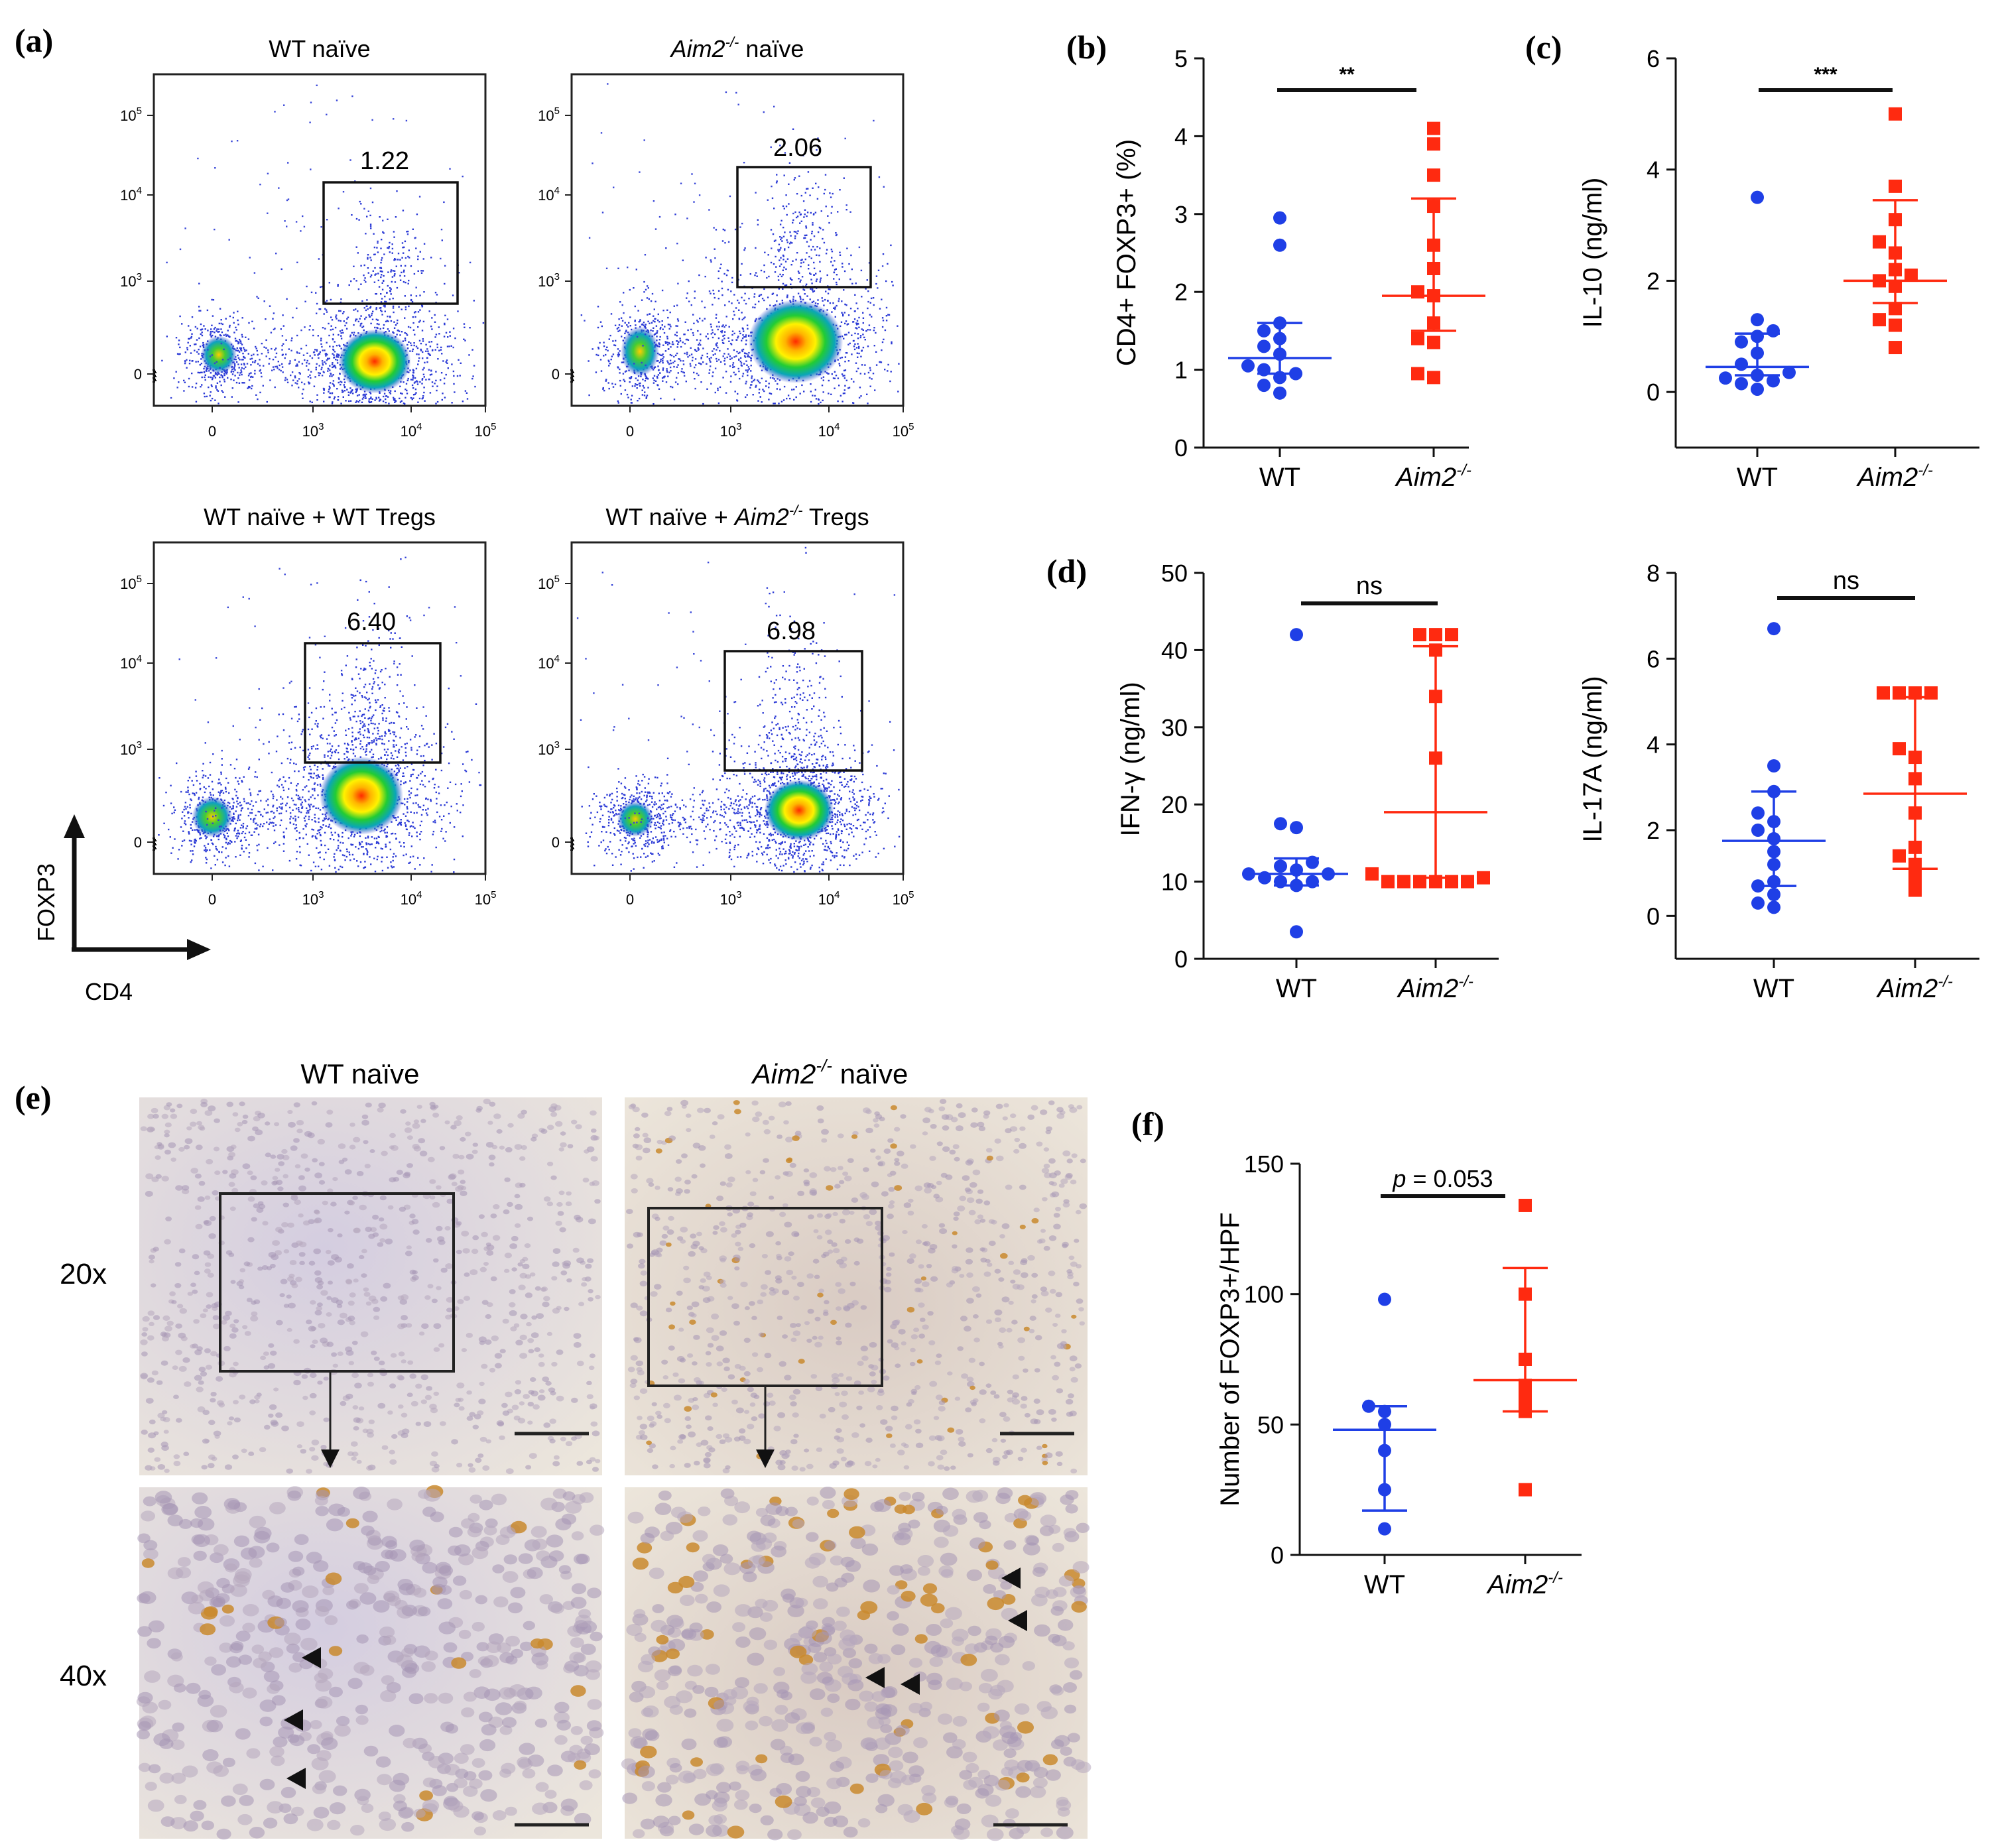  I want to click on density-core, so click(374, 362).